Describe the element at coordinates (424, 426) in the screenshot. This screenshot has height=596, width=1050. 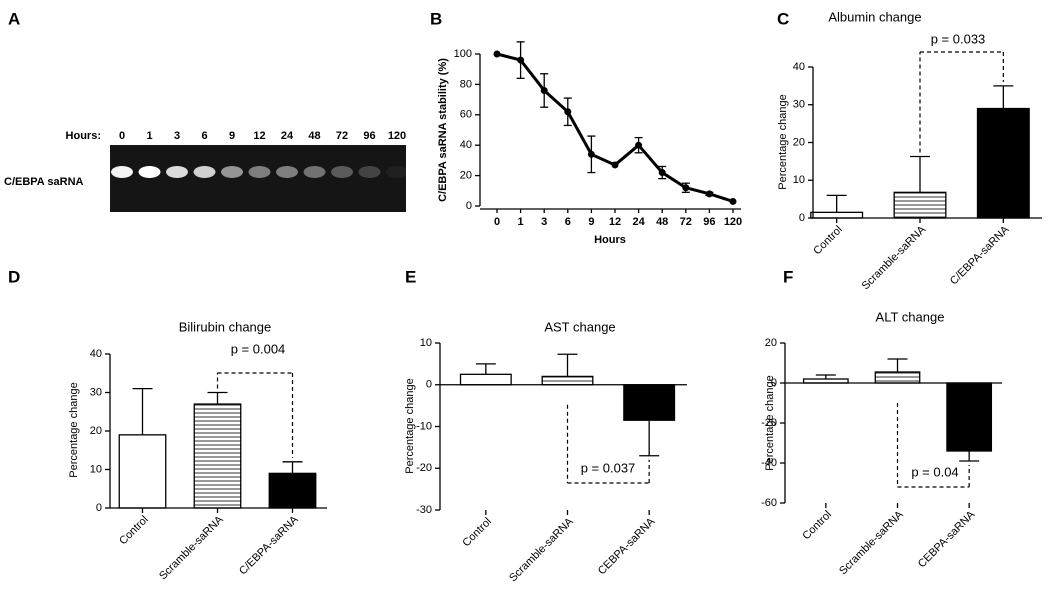
I see `y-tick-label: -10` at that location.